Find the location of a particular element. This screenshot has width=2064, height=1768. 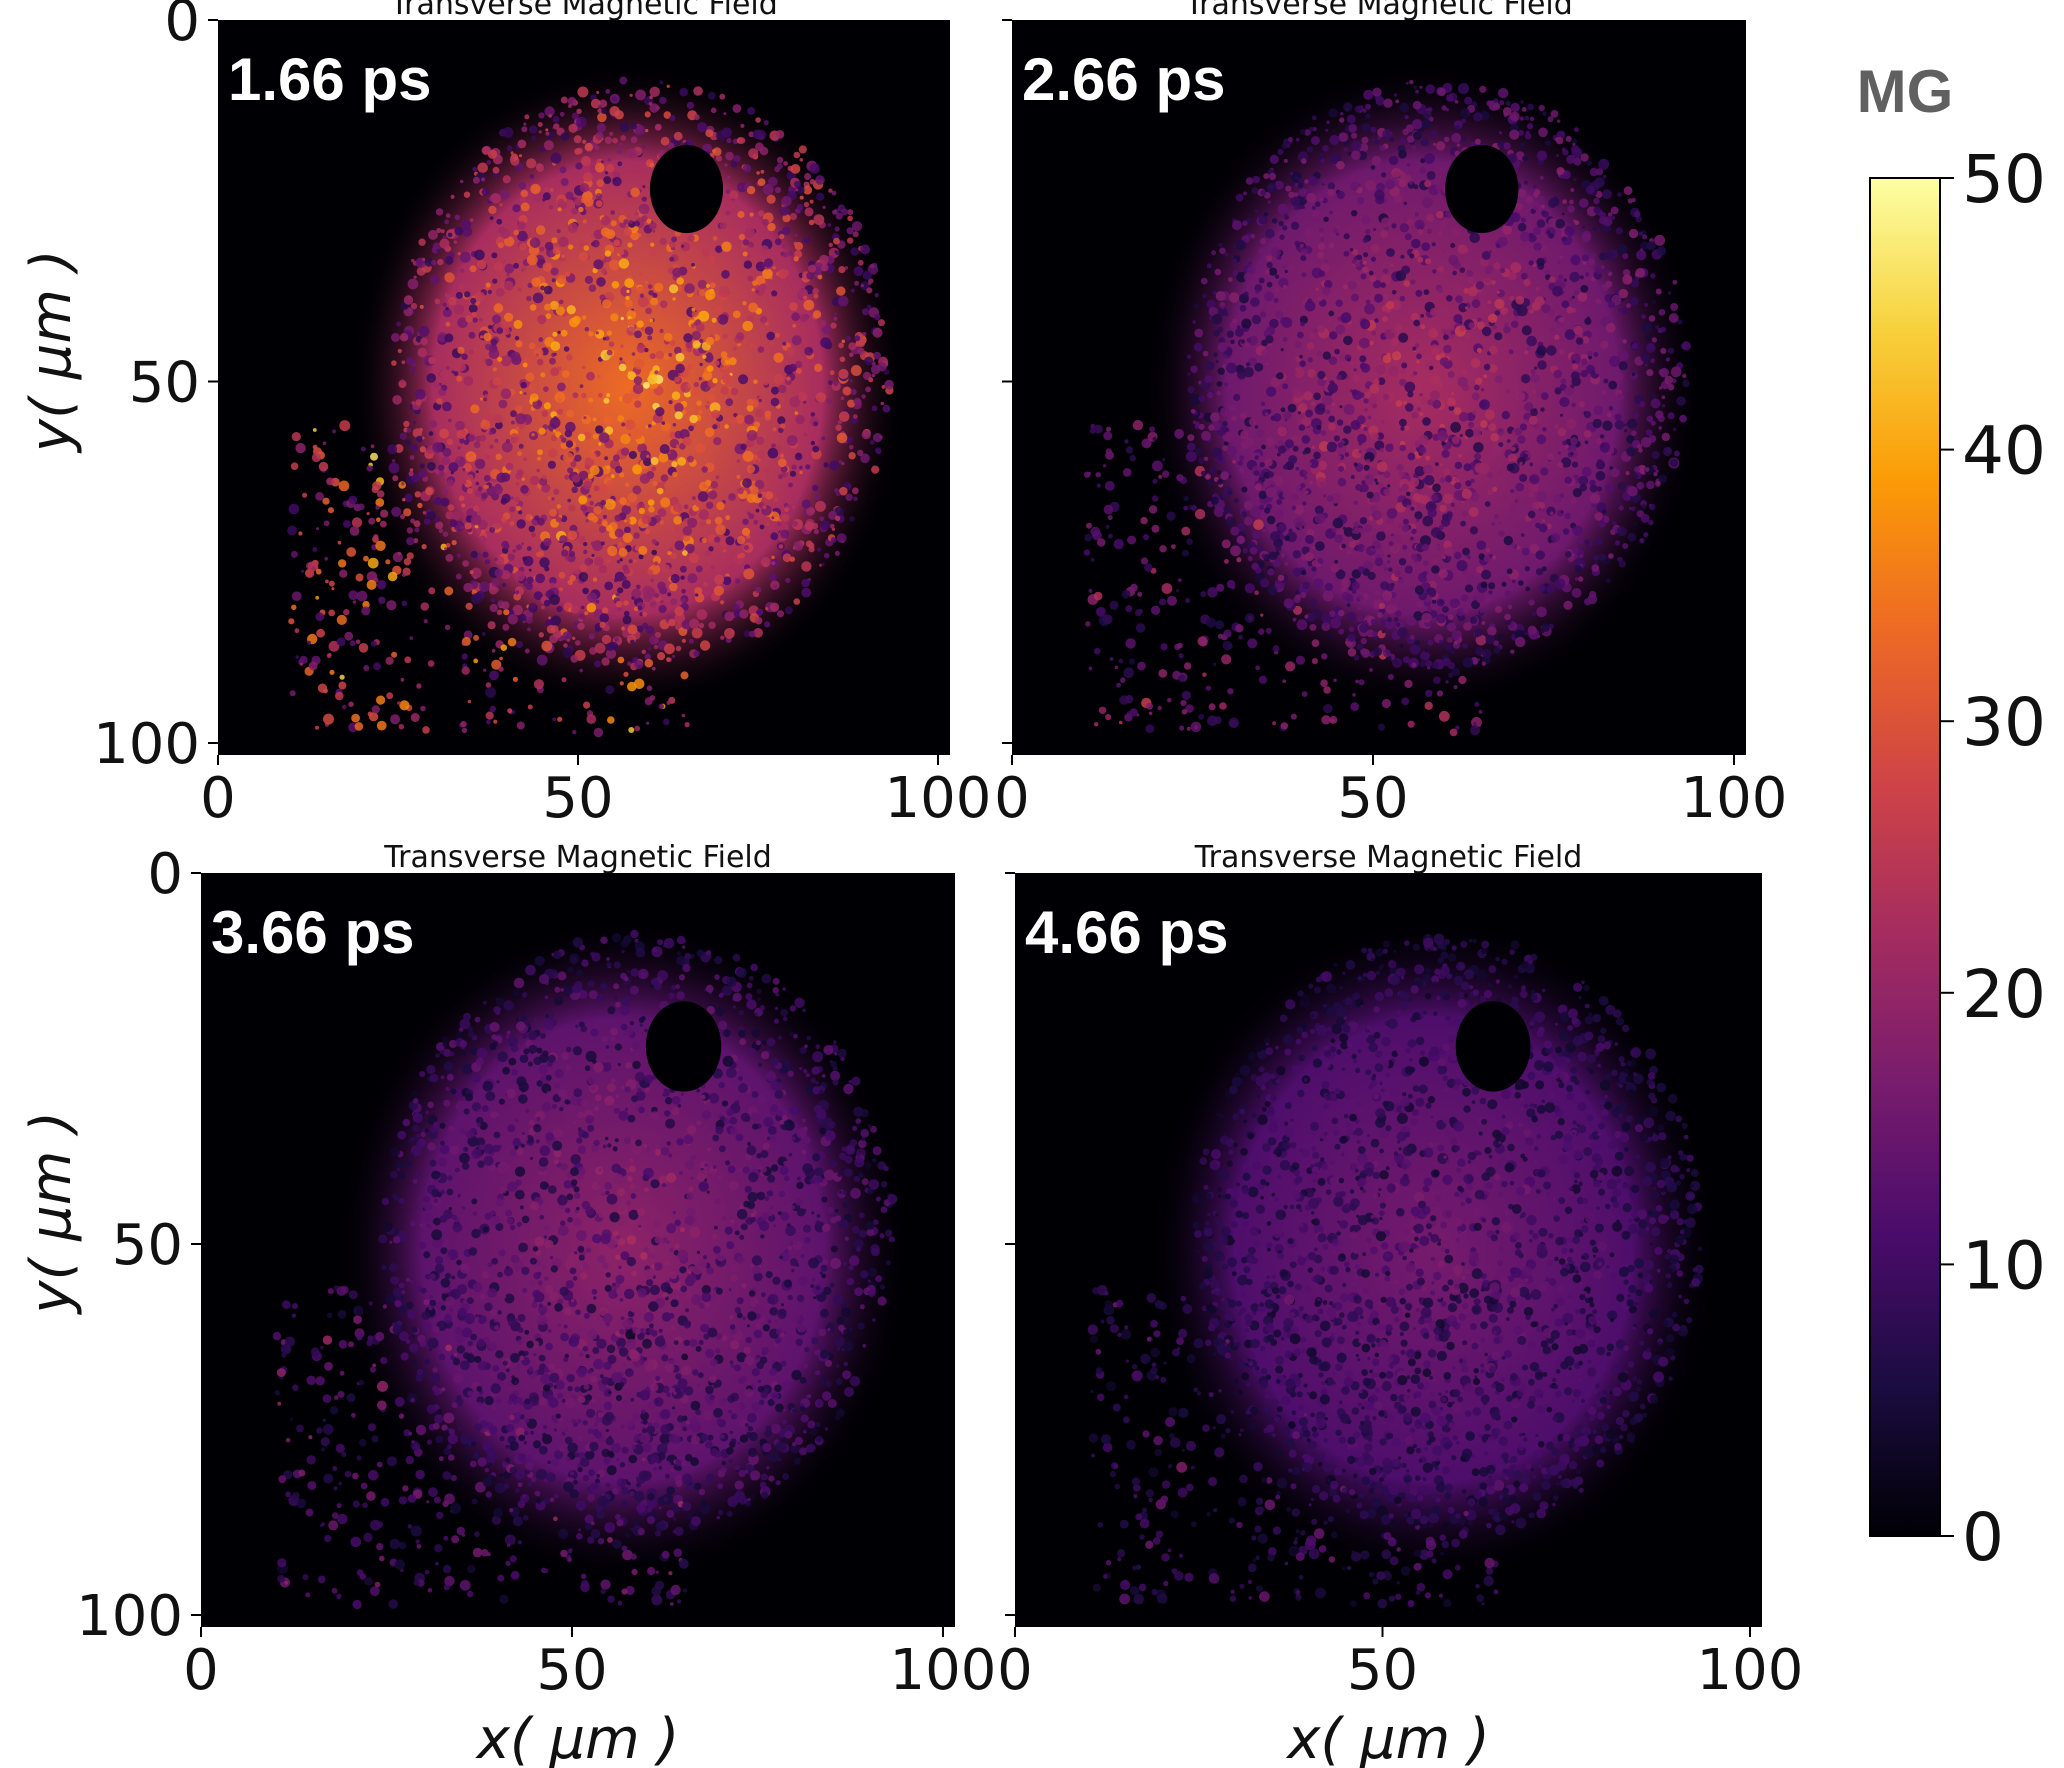

colorbar: MG 0 10 20 30 40 50 is located at coordinates (1951, 817).